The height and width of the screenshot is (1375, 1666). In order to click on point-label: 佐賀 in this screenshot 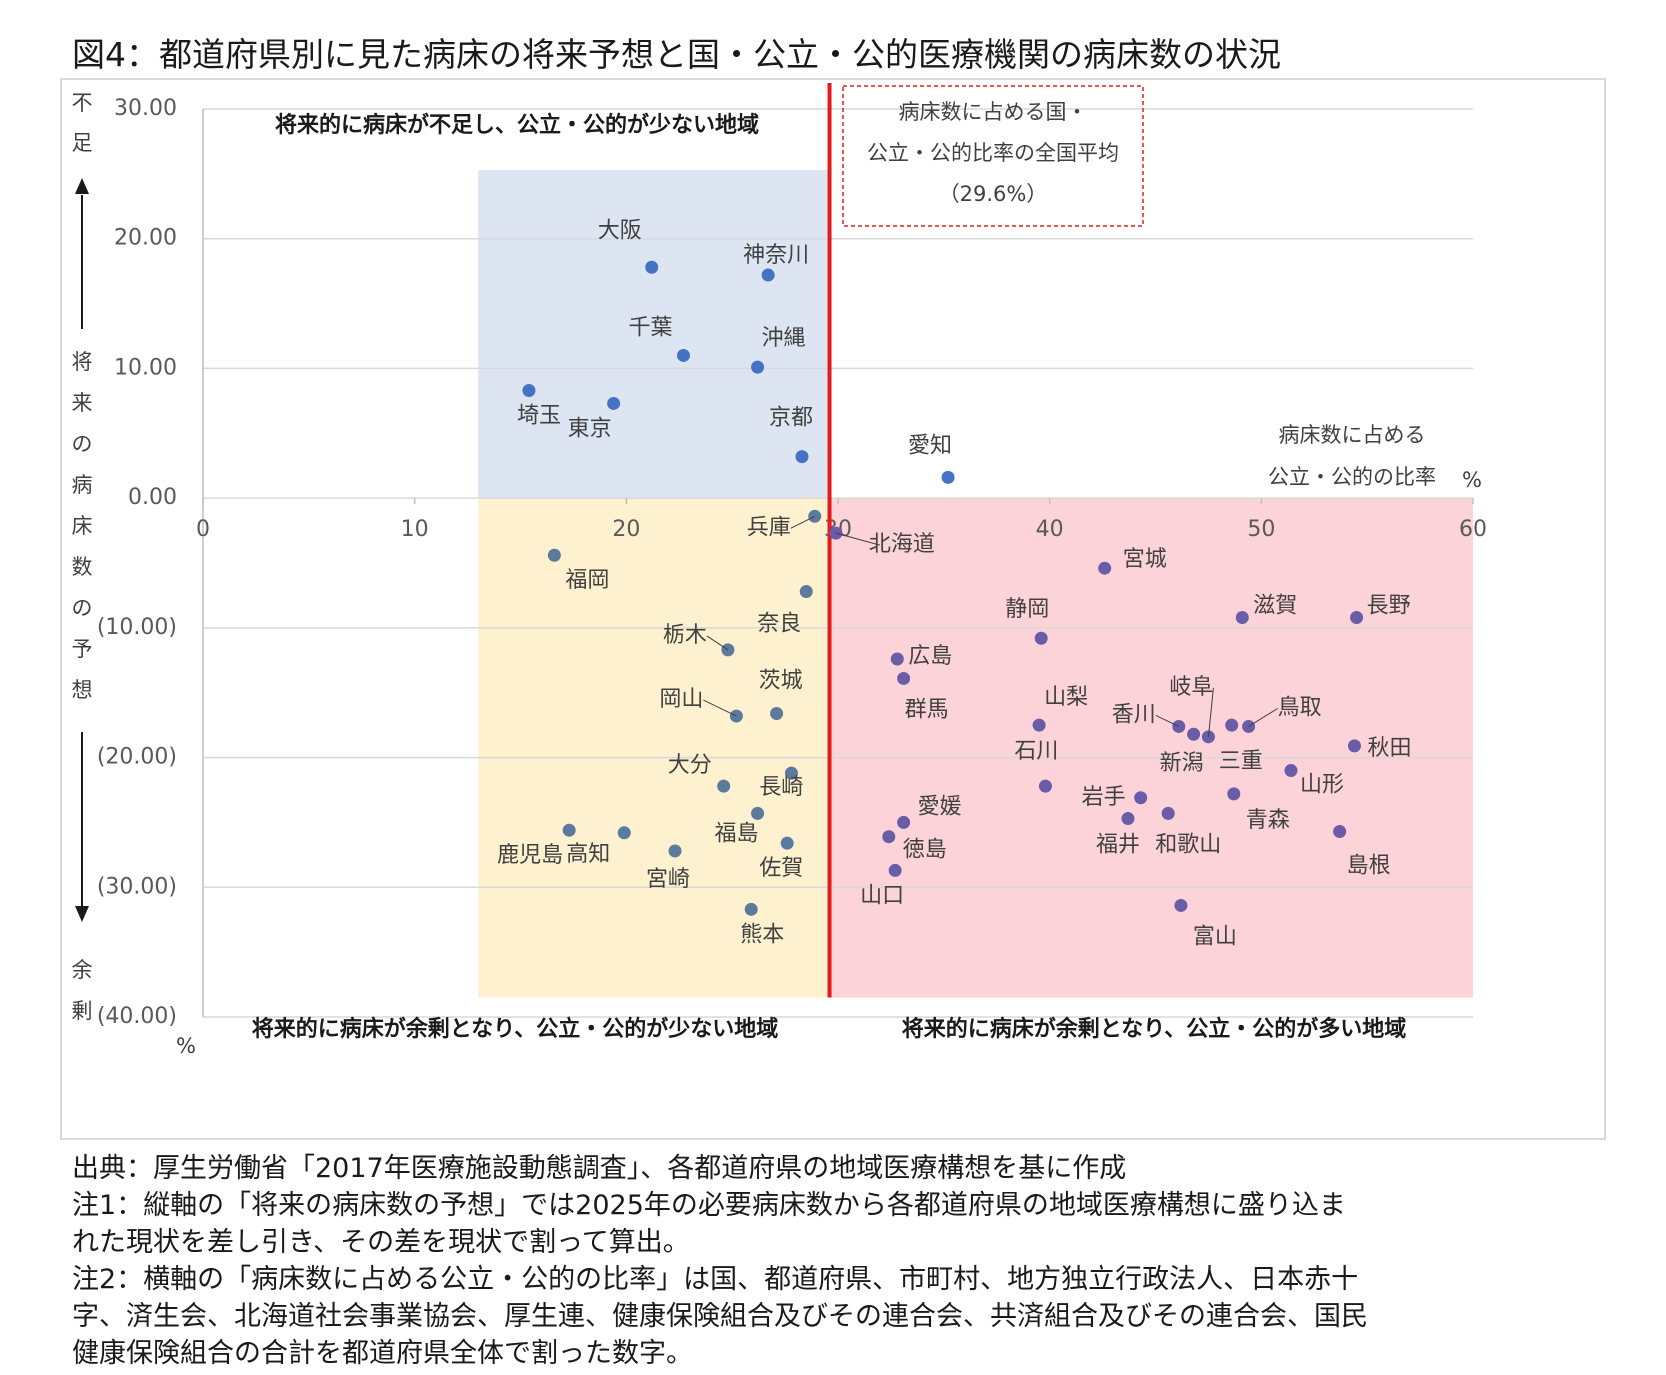, I will do `click(781, 868)`.